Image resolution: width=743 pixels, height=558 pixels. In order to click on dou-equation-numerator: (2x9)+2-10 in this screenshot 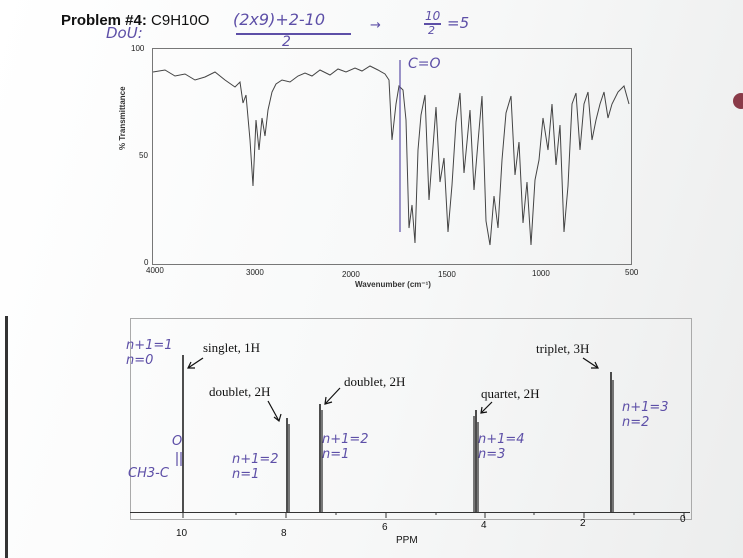, I will do `click(279, 19)`.